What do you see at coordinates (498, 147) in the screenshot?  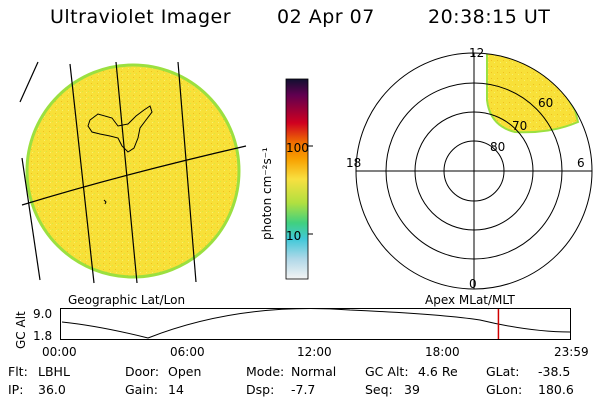 I see `mlat-label-80: 80` at bounding box center [498, 147].